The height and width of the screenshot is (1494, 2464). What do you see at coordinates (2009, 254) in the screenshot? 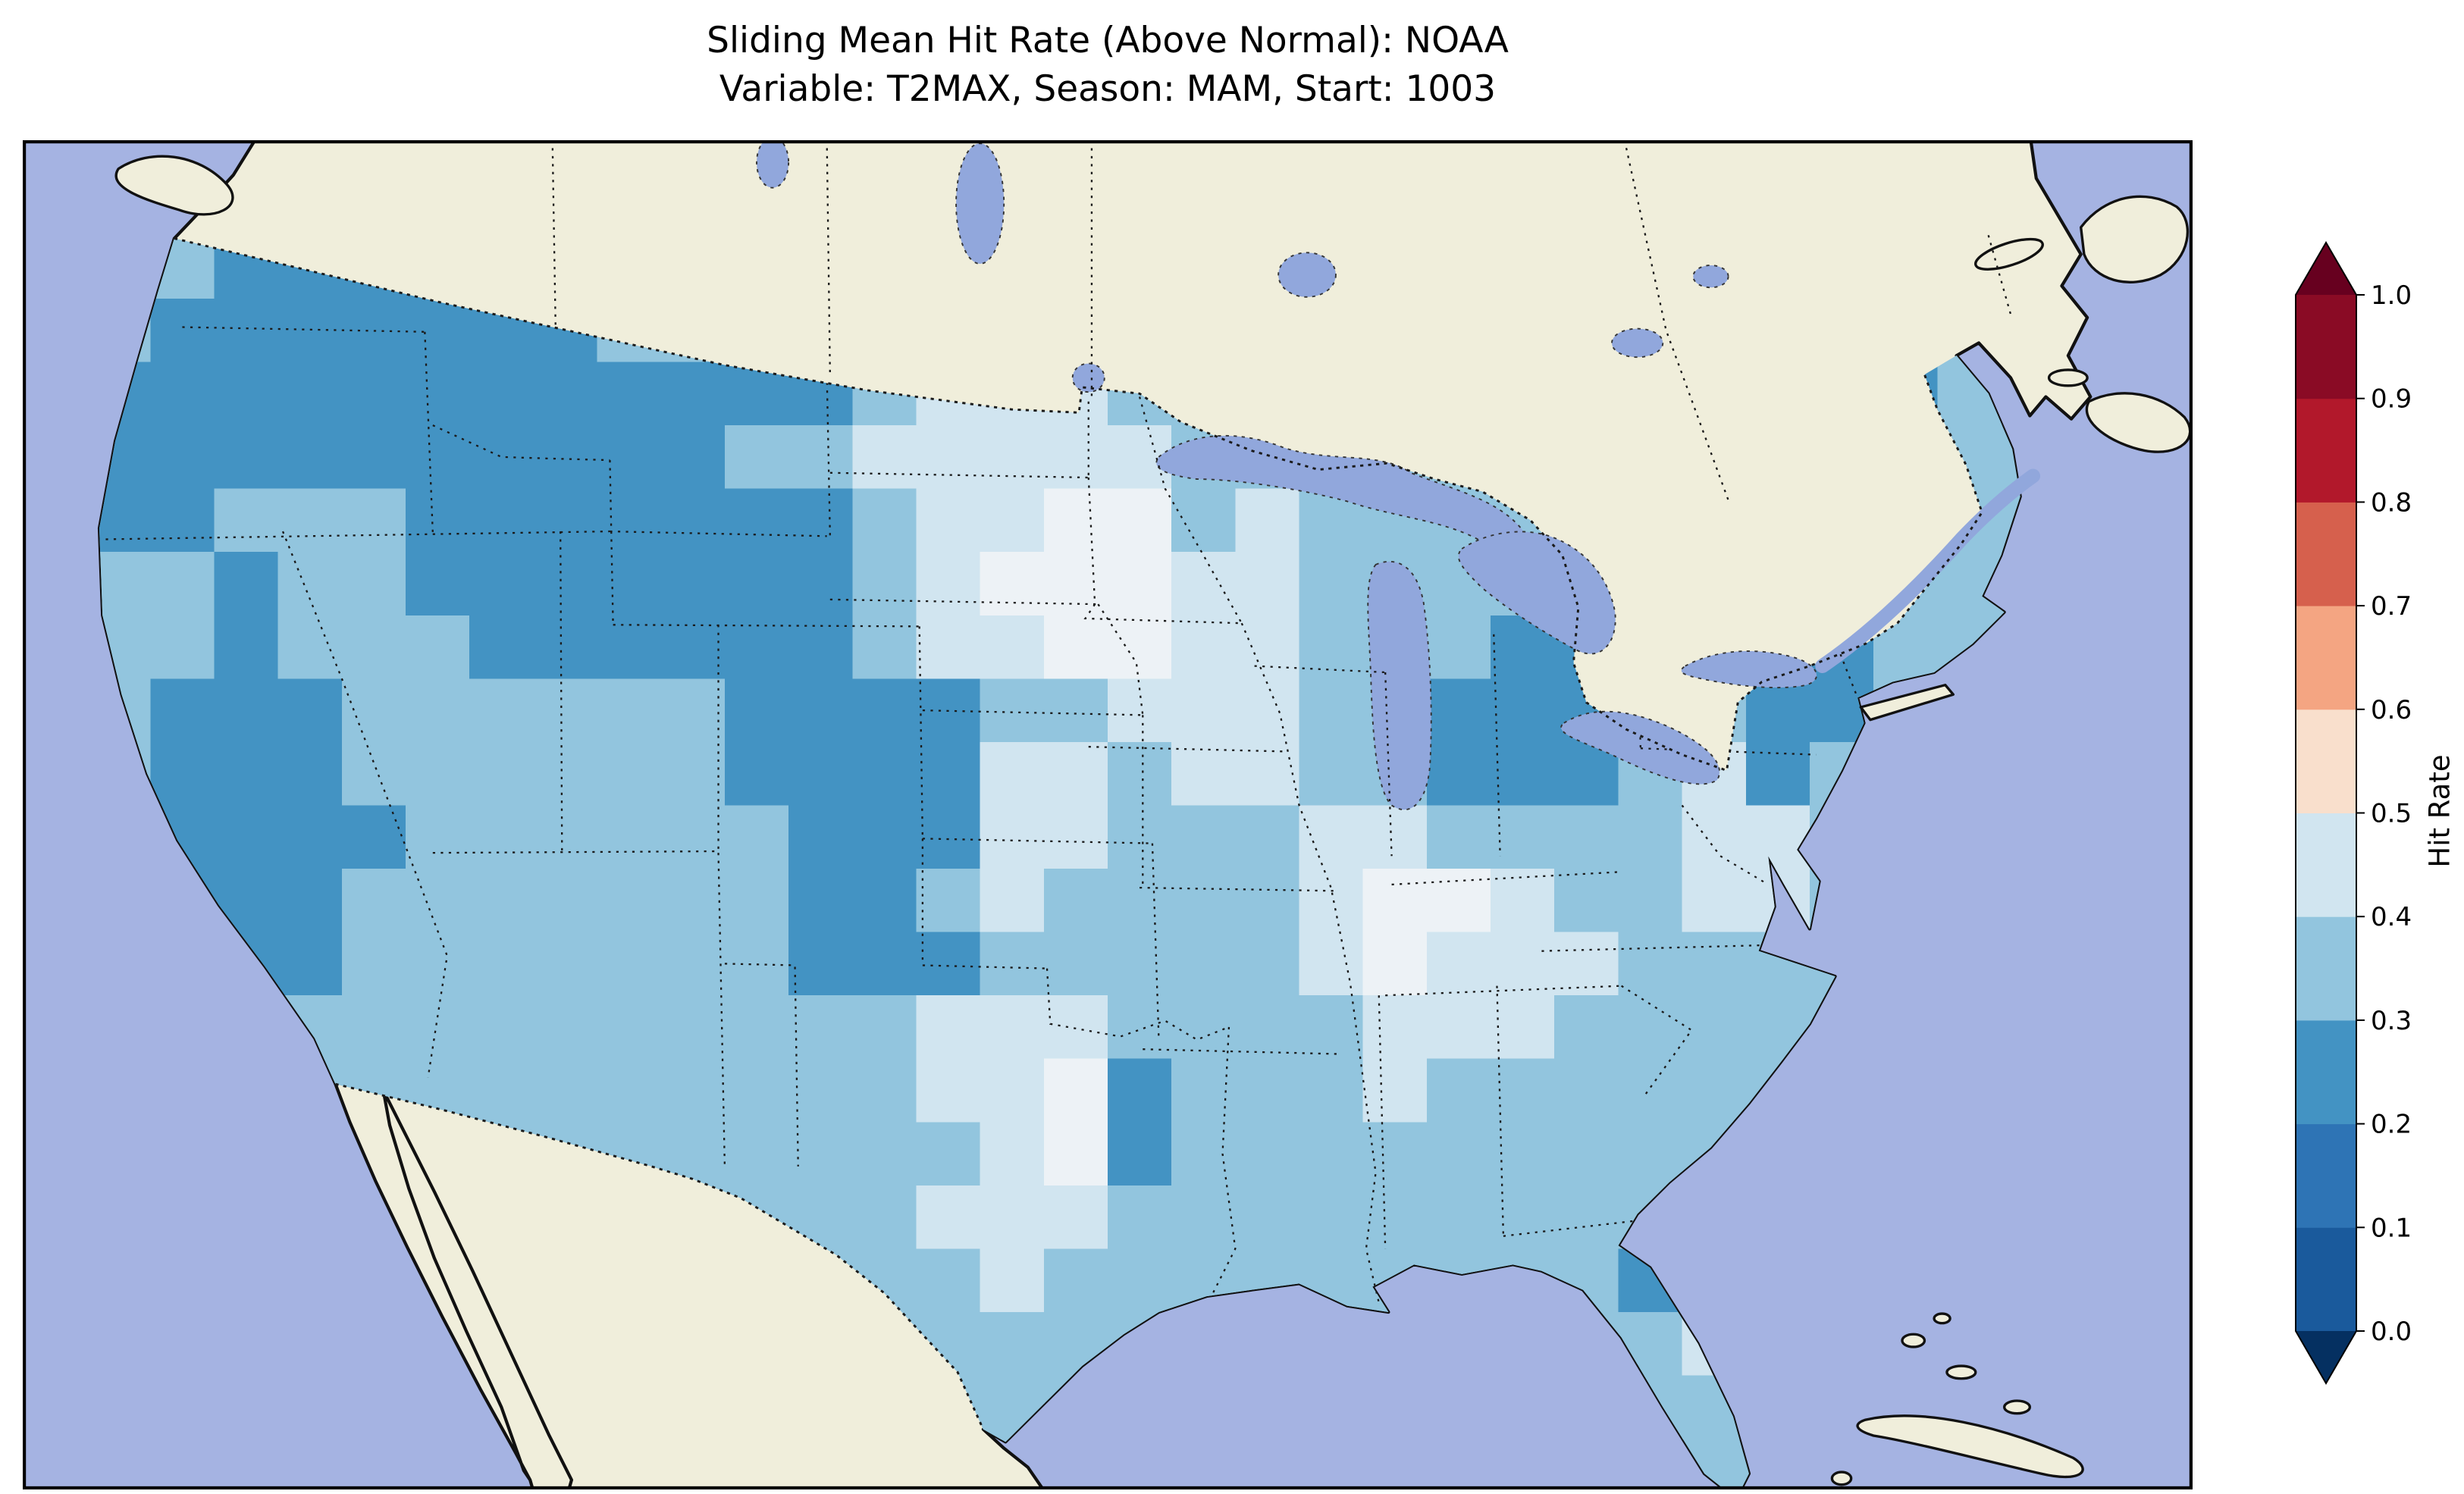
I see `anticosti-island-icon` at bounding box center [2009, 254].